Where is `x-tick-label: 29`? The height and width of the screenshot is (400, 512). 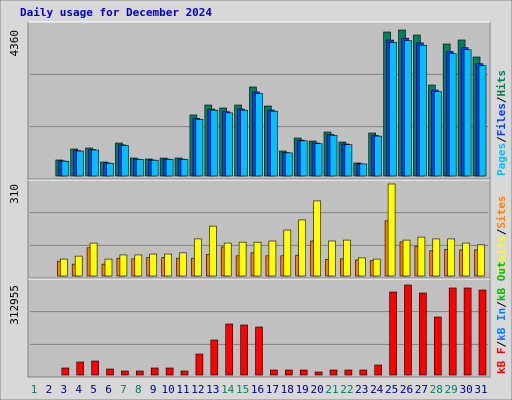
x-tick-label: 29 is located at coordinates (451, 389).